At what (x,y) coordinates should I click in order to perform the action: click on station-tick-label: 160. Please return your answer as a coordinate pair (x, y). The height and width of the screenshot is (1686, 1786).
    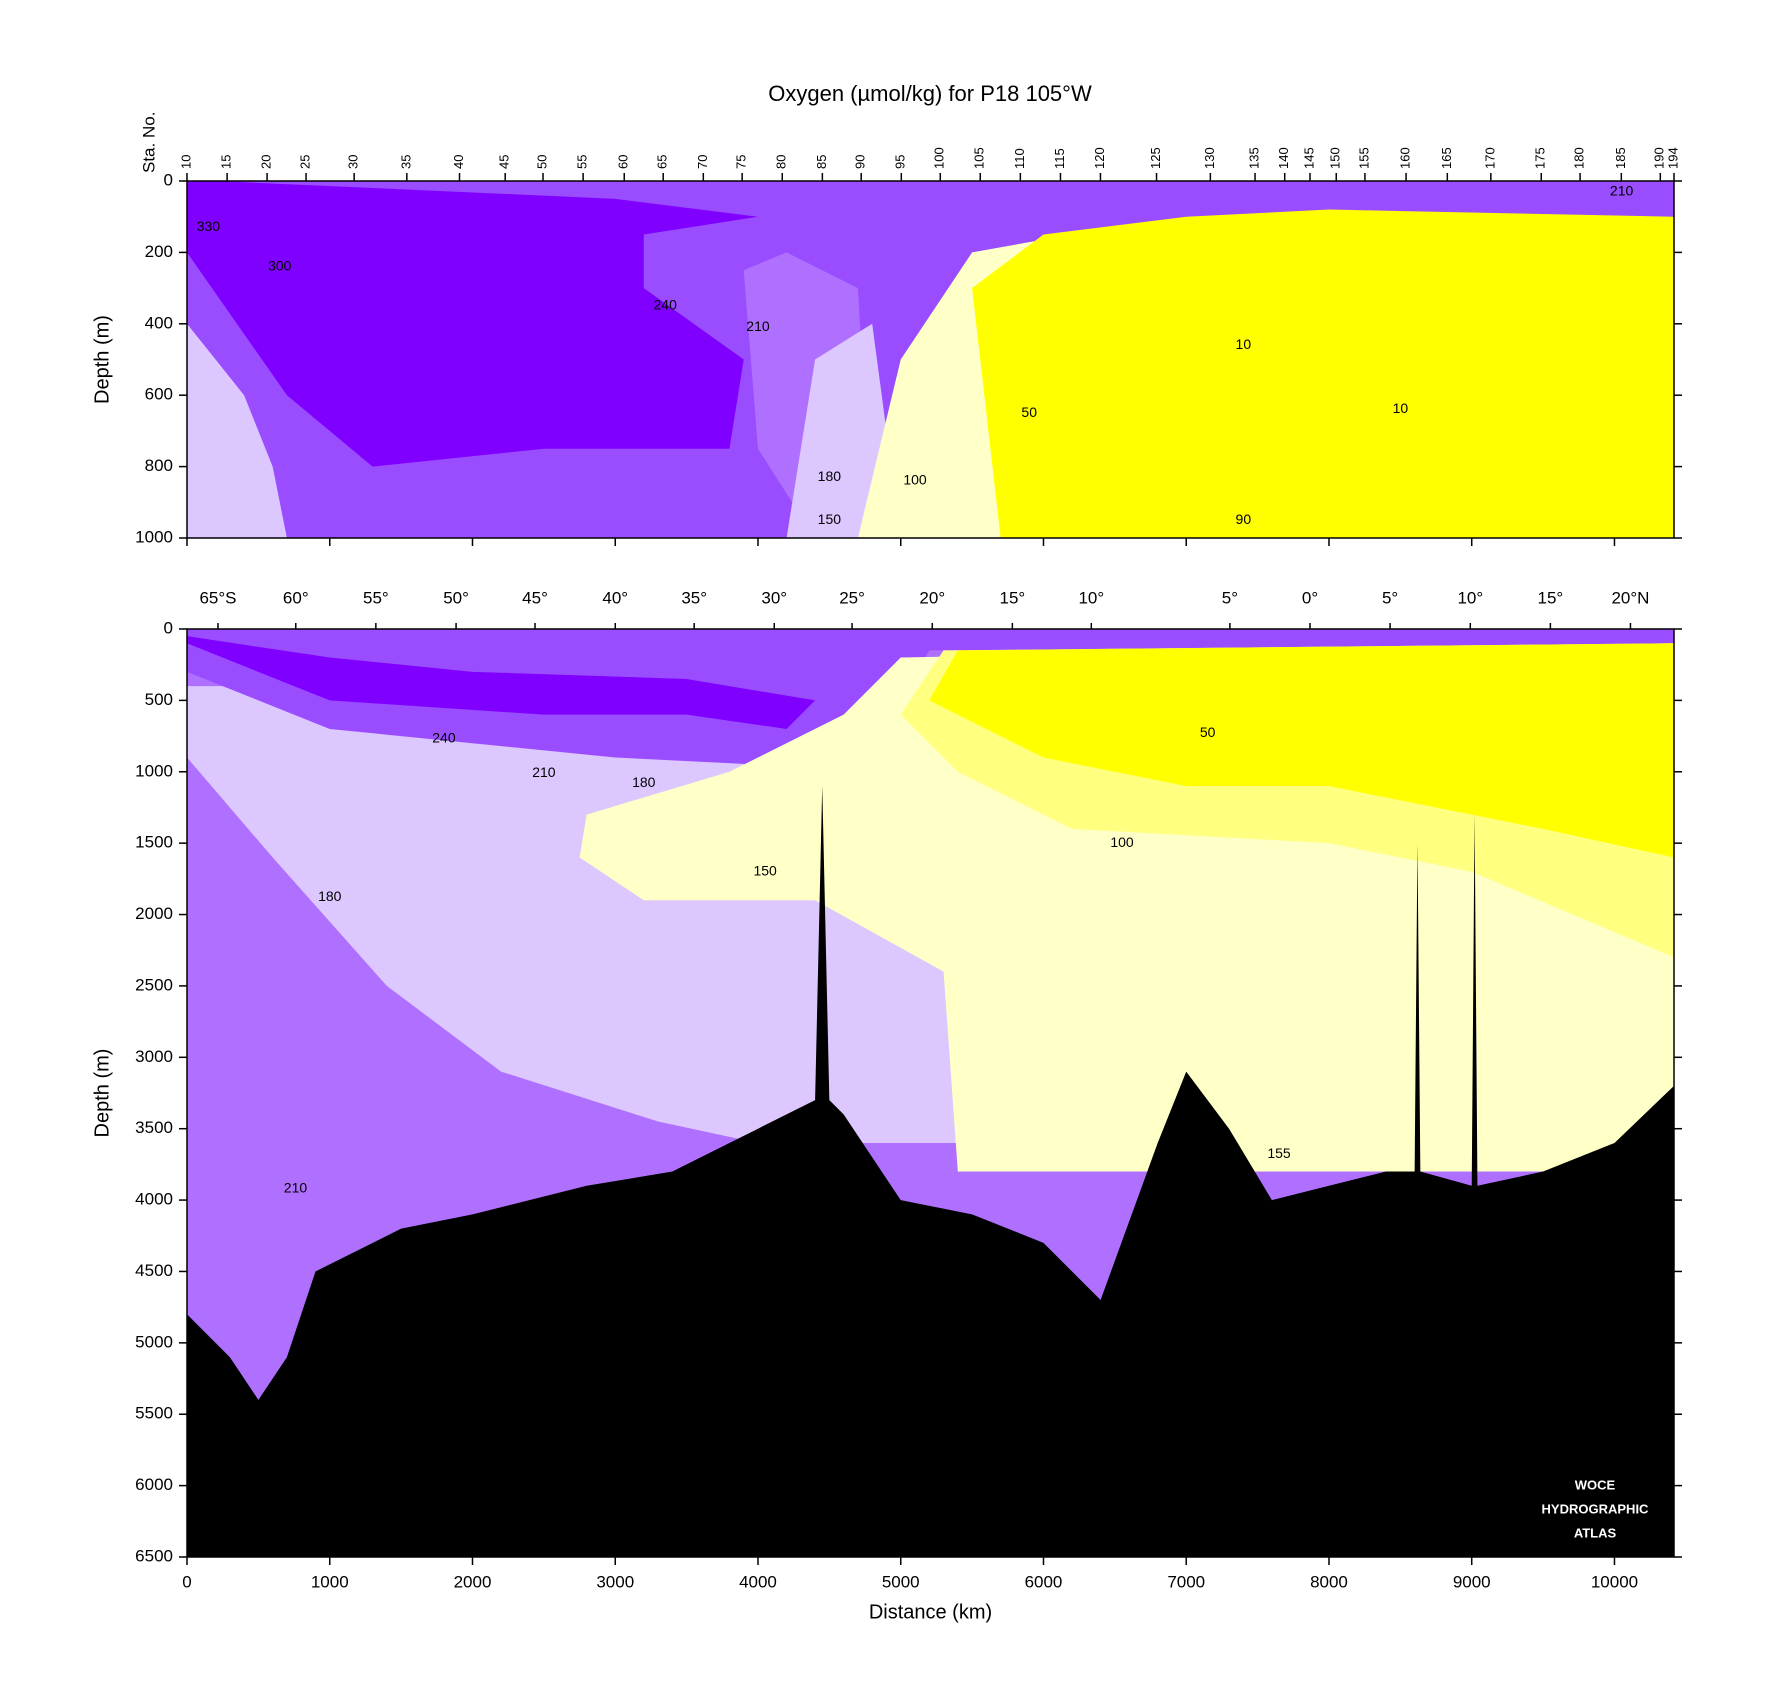
    Looking at the image, I should click on (1405, 158).